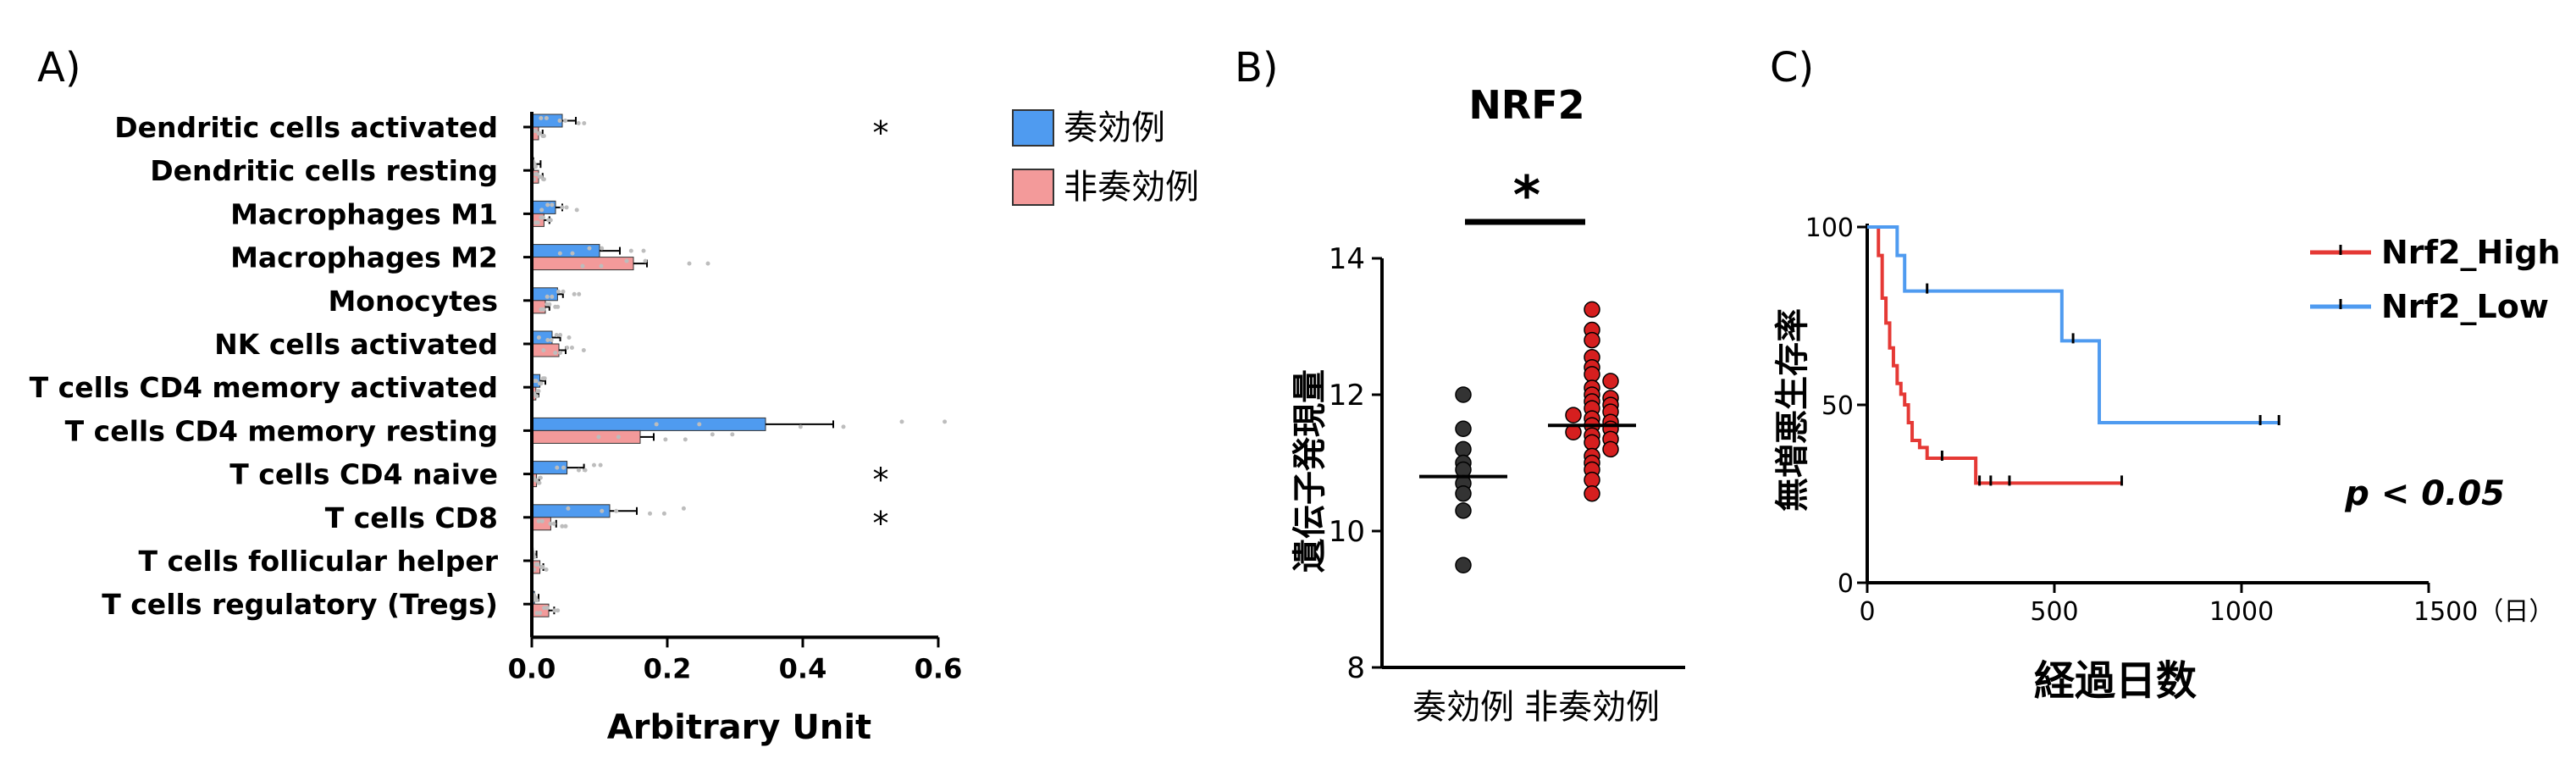 This screenshot has height=764, width=2576. What do you see at coordinates (281, 430) in the screenshot?
I see `panel-a-category-label: T cells CD4 memory resting` at bounding box center [281, 430].